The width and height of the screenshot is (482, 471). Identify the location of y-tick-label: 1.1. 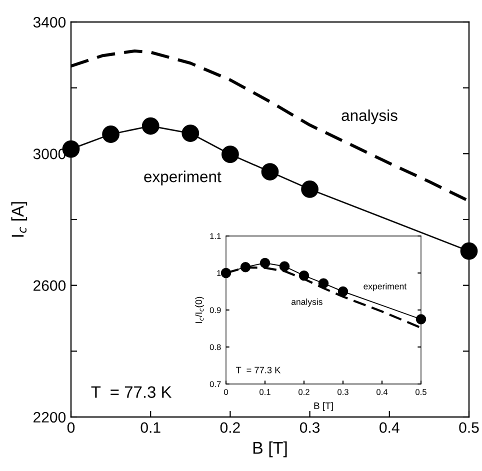
(215, 236).